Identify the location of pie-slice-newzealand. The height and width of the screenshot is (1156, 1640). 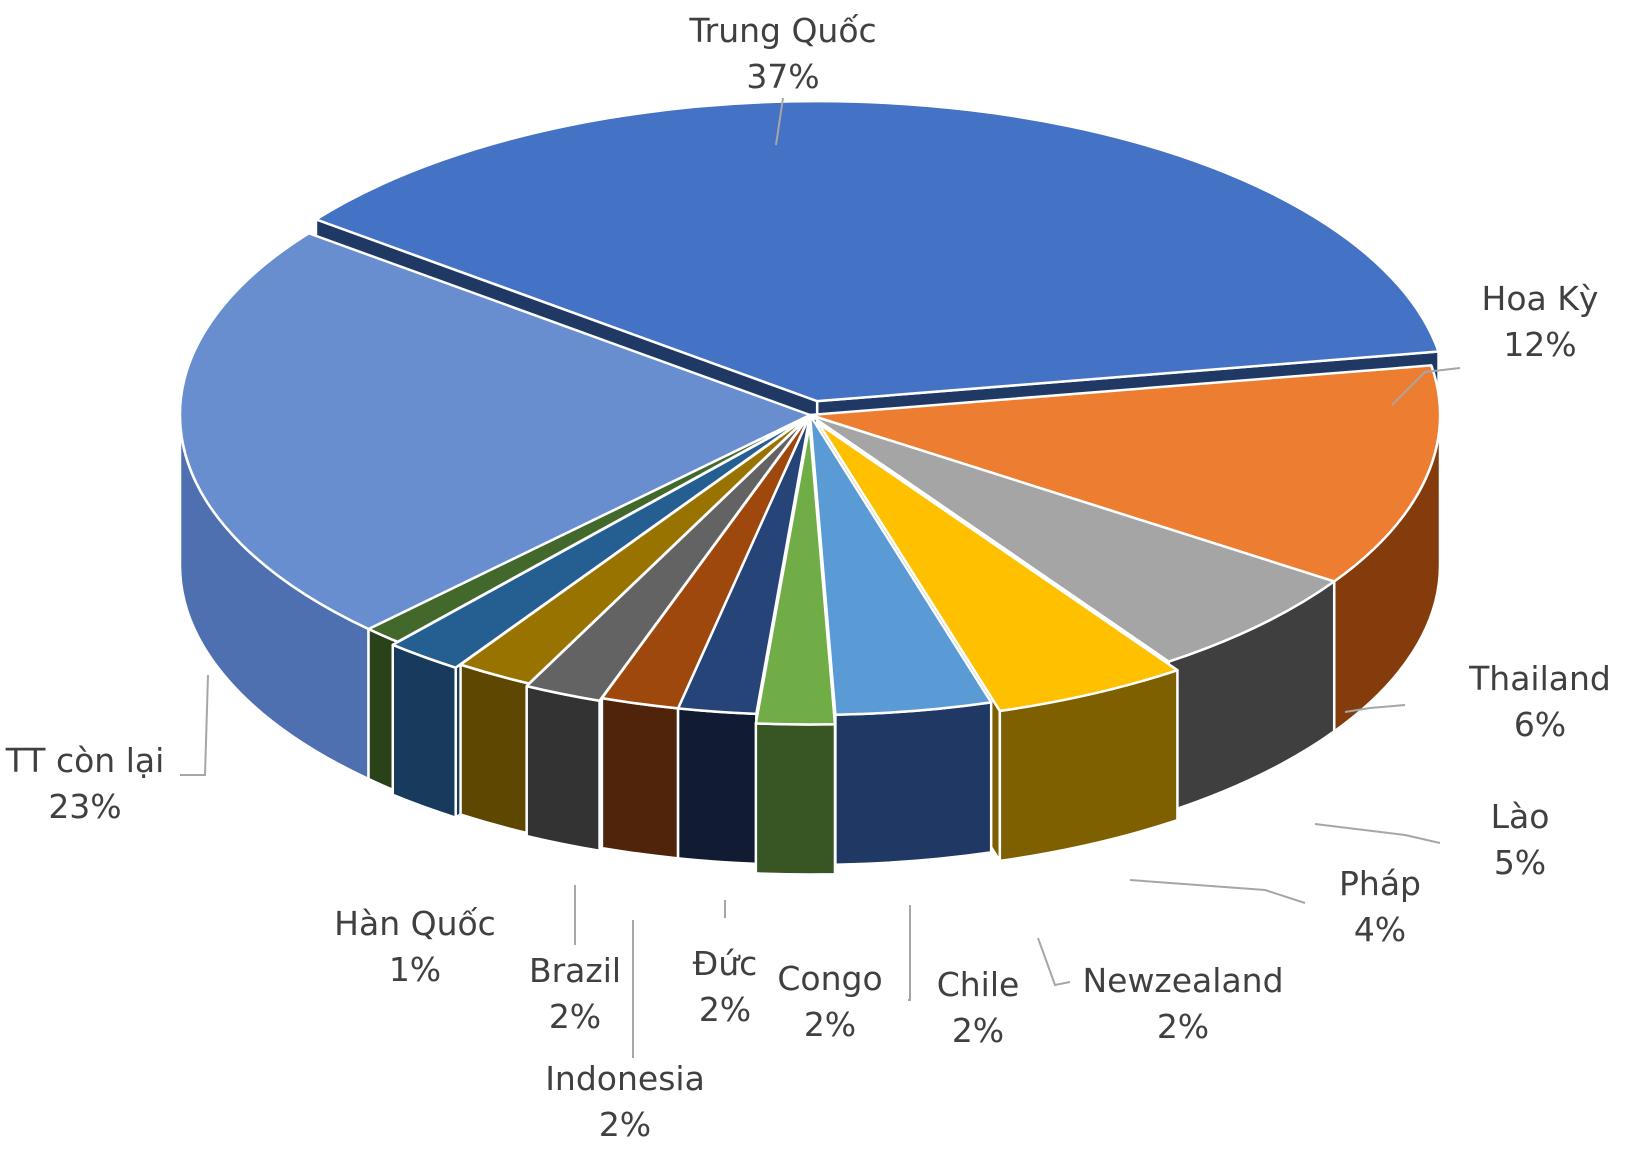
(795, 574).